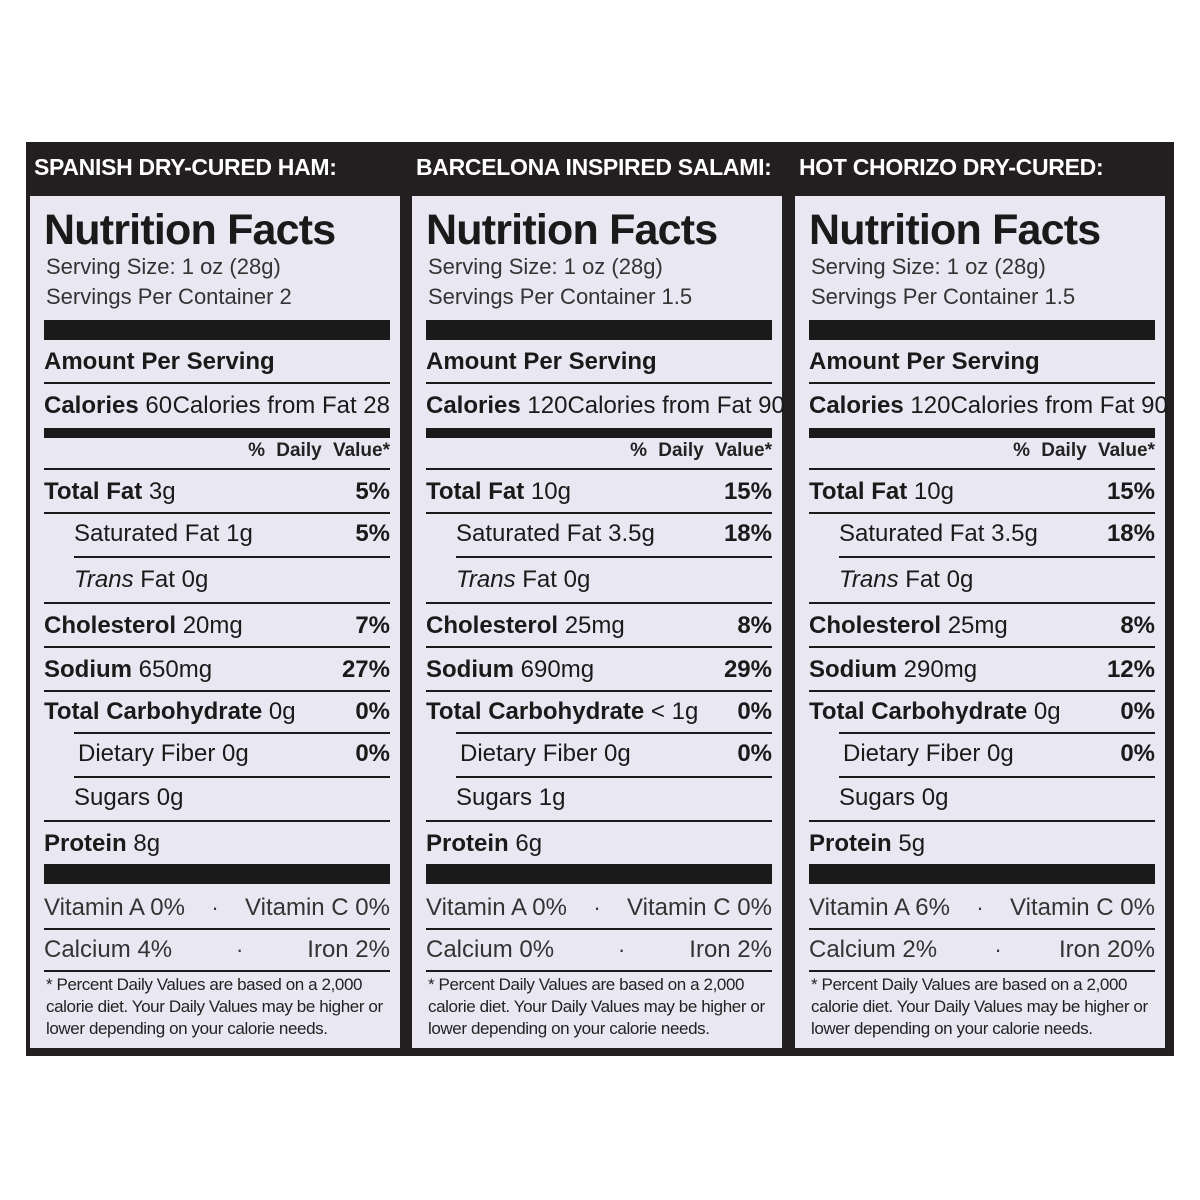 Image resolution: width=1200 pixels, height=1200 pixels. I want to click on dietary-fiber-row: Dietary Fiber 0g 0%, so click(999, 754).